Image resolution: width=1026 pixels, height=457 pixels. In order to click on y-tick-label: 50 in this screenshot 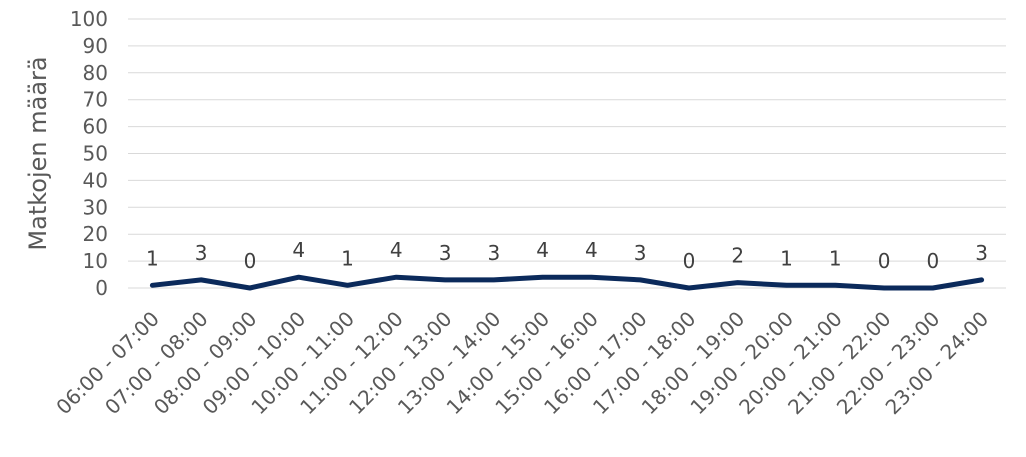, I will do `click(95, 154)`.